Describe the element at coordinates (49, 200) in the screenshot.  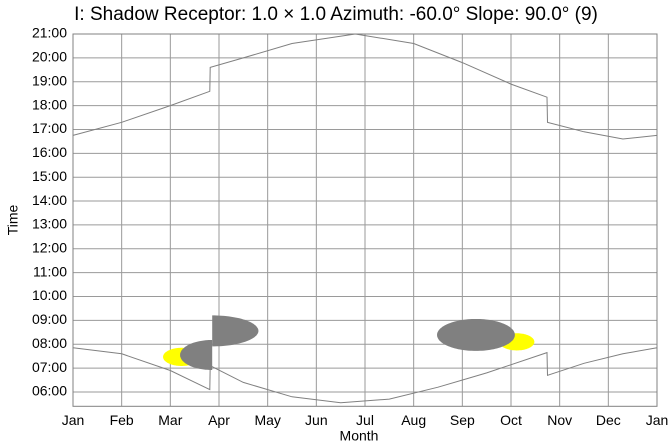
I see `y-tick-label: 14:00` at that location.